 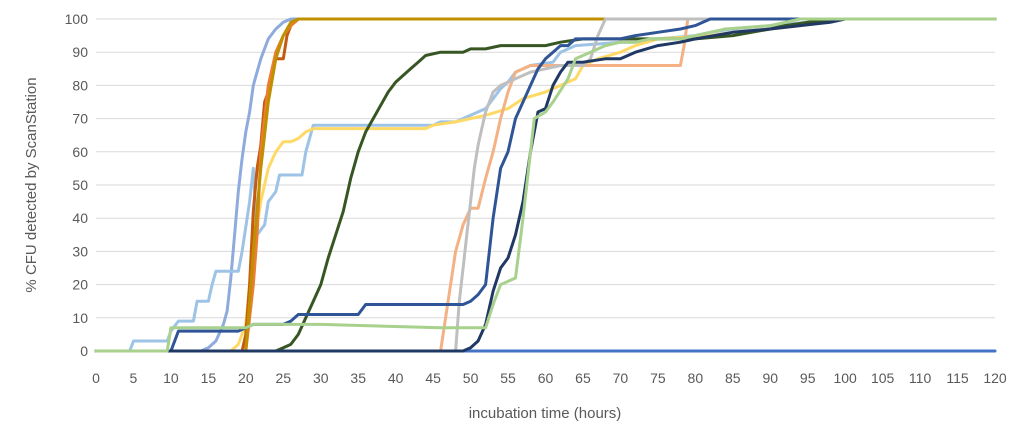 What do you see at coordinates (471, 378) in the screenshot?
I see `x-tick-label: 50` at bounding box center [471, 378].